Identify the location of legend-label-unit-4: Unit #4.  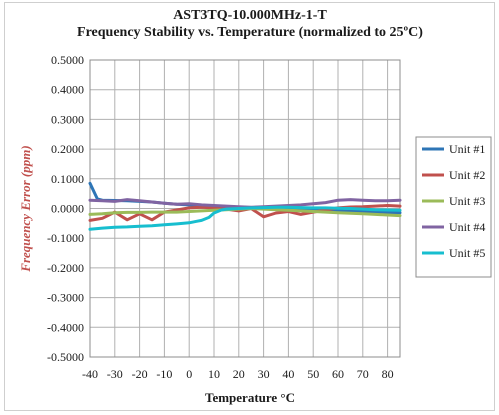
(467, 227).